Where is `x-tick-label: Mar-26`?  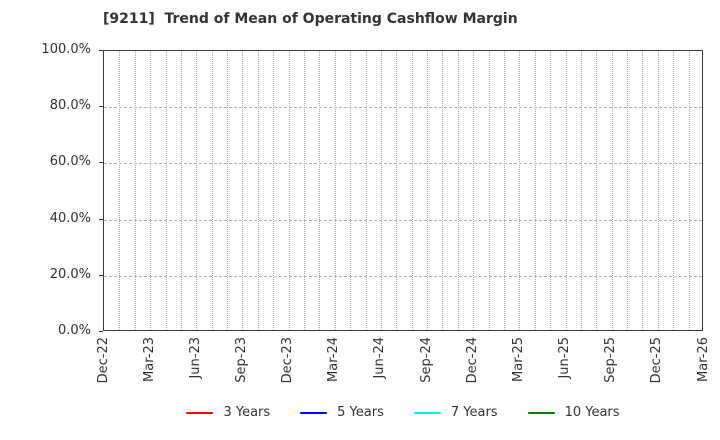 x-tick-label: Mar-26 is located at coordinates (703, 359).